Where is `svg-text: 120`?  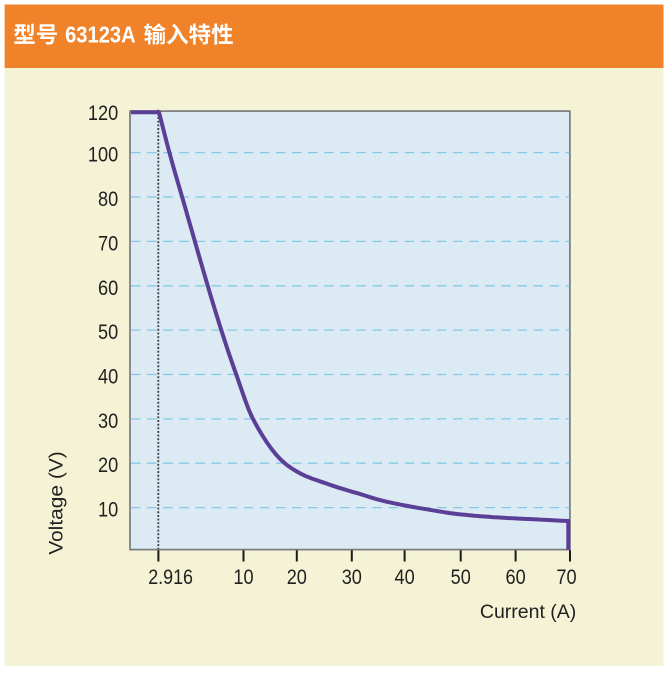 svg-text: 120 is located at coordinates (103, 113).